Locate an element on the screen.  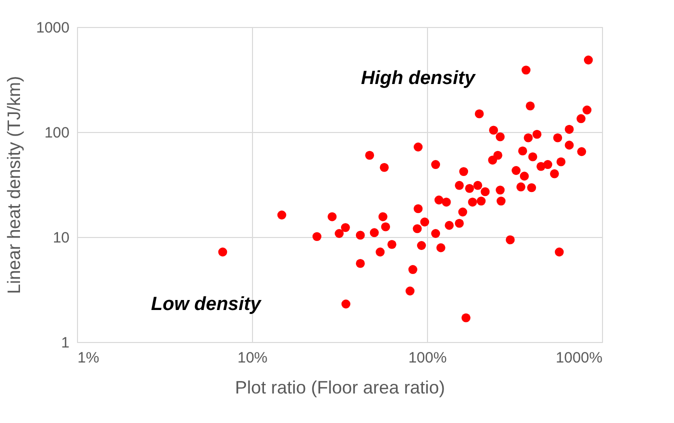
x-axis-title: Plot ratio (Floor area ratio) is located at coordinates (340, 388).